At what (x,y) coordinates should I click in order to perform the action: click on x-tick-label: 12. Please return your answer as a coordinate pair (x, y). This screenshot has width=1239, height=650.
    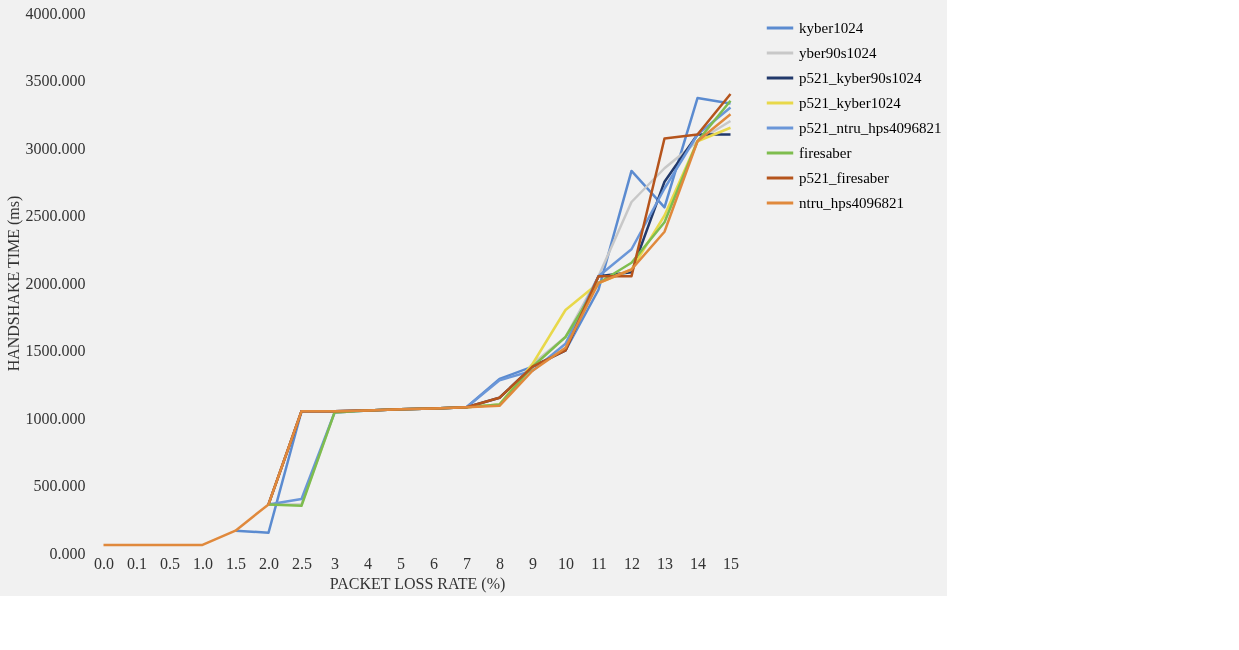
    Looking at the image, I should click on (632, 563).